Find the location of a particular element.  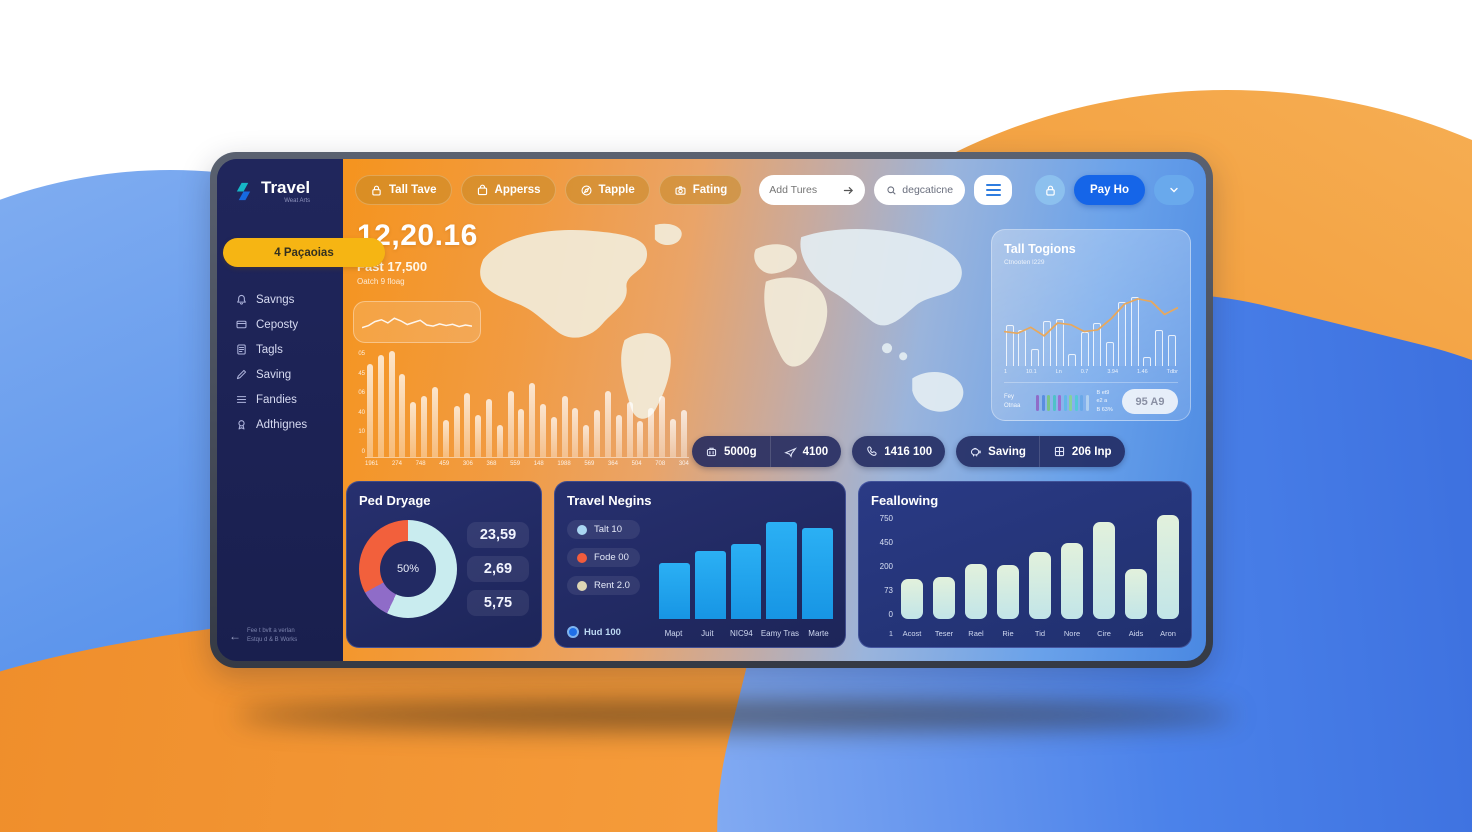

stat-label: 206 Inp is located at coordinates (1091, 451).